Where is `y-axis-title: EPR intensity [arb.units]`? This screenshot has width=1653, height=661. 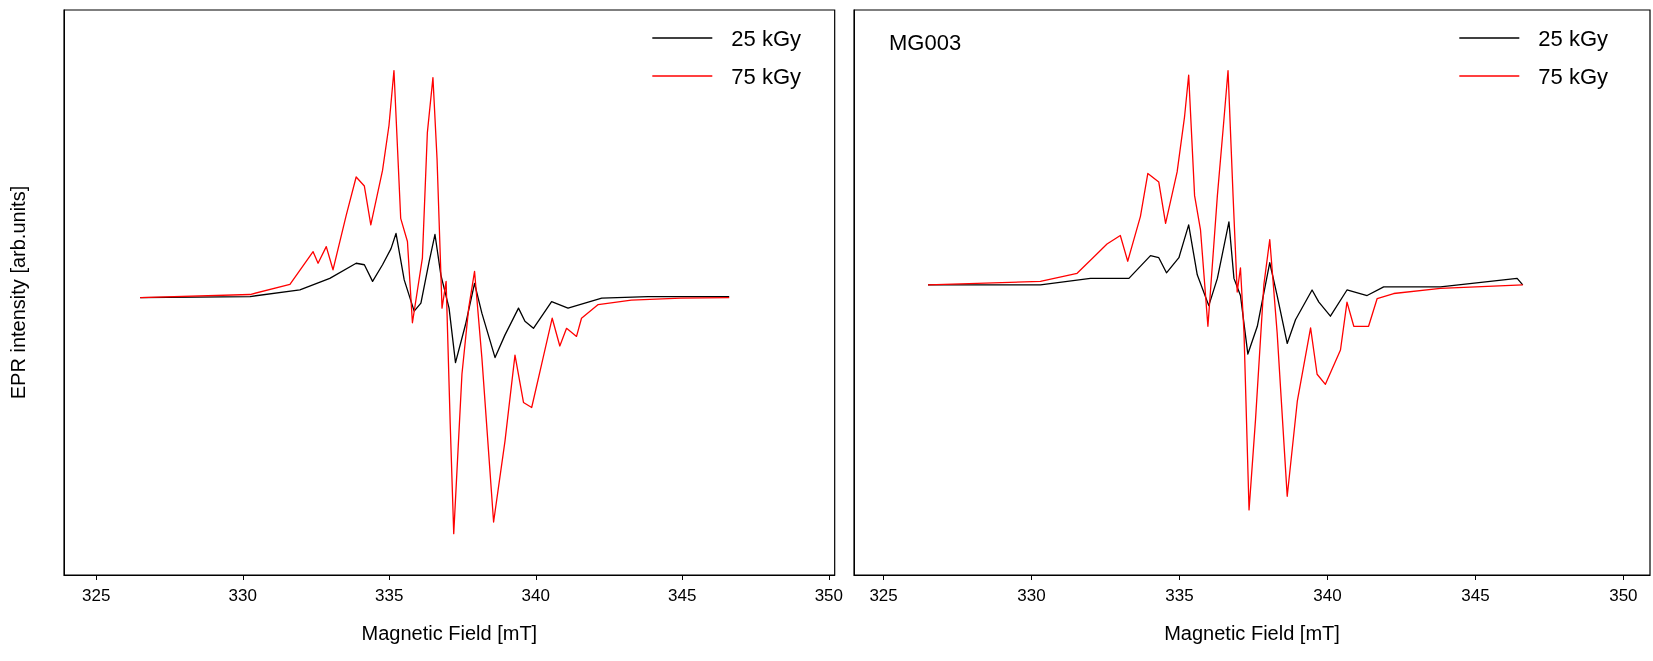
y-axis-title: EPR intensity [arb.units] is located at coordinates (18, 292).